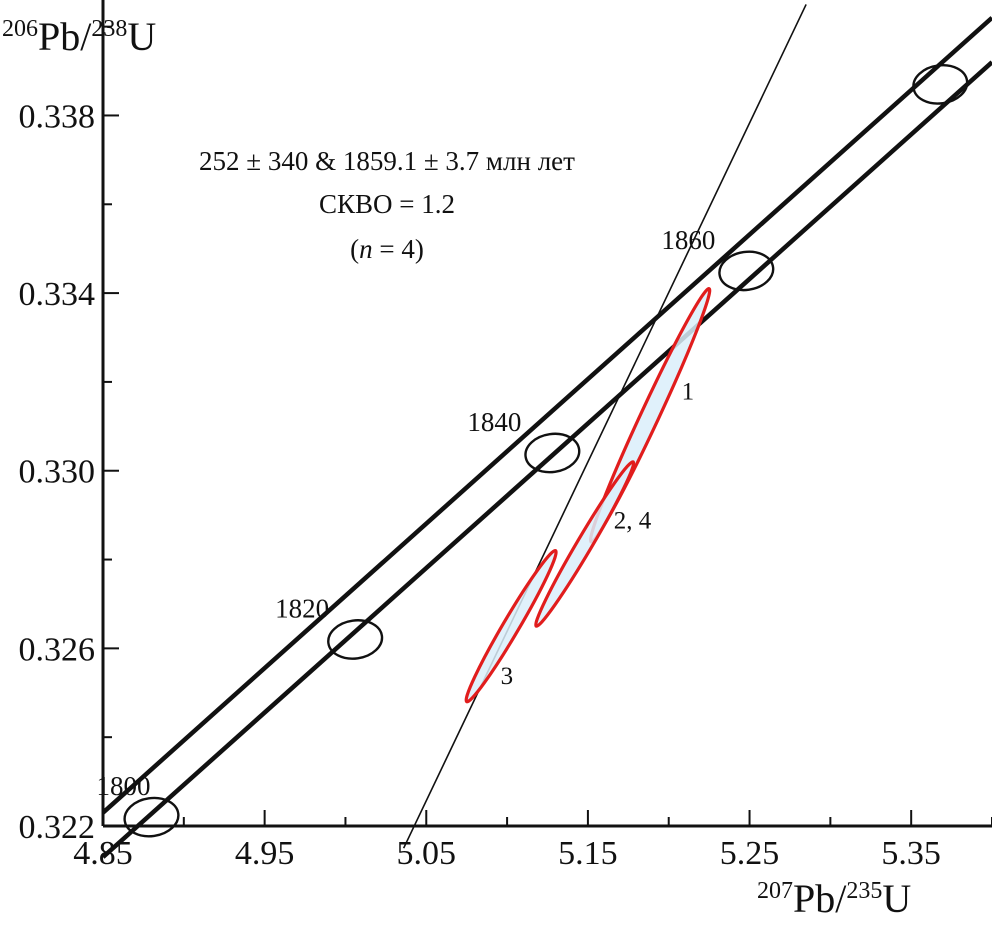  What do you see at coordinates (688, 392) in the screenshot?
I see `data-point-label: 1` at bounding box center [688, 392].